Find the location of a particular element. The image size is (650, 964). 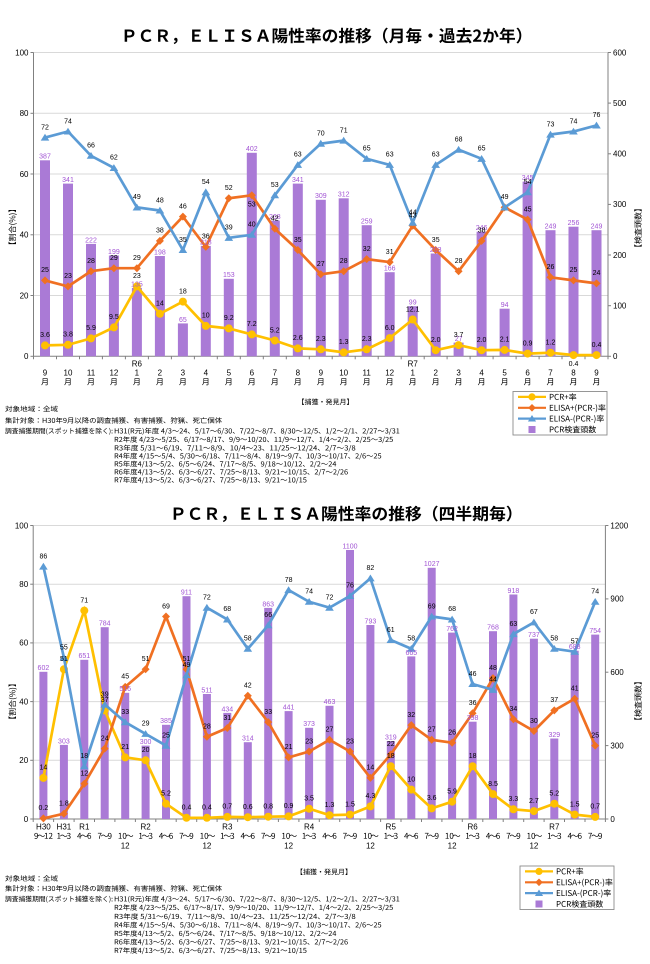

svg-text: 309 is located at coordinates (321, 196).